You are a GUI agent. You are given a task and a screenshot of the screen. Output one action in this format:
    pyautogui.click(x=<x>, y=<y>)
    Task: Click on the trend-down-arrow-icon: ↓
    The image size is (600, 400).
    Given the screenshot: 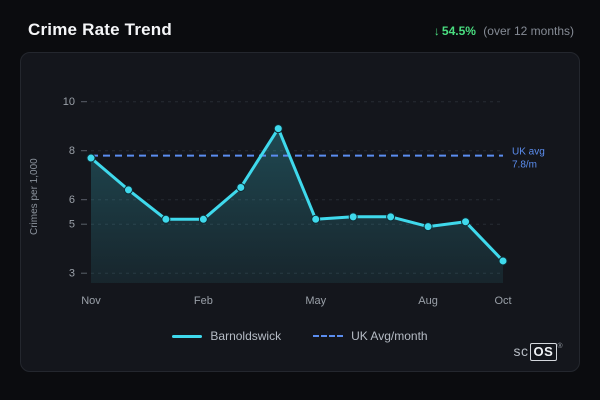 What is the action you would take?
    pyautogui.click(x=436, y=31)
    